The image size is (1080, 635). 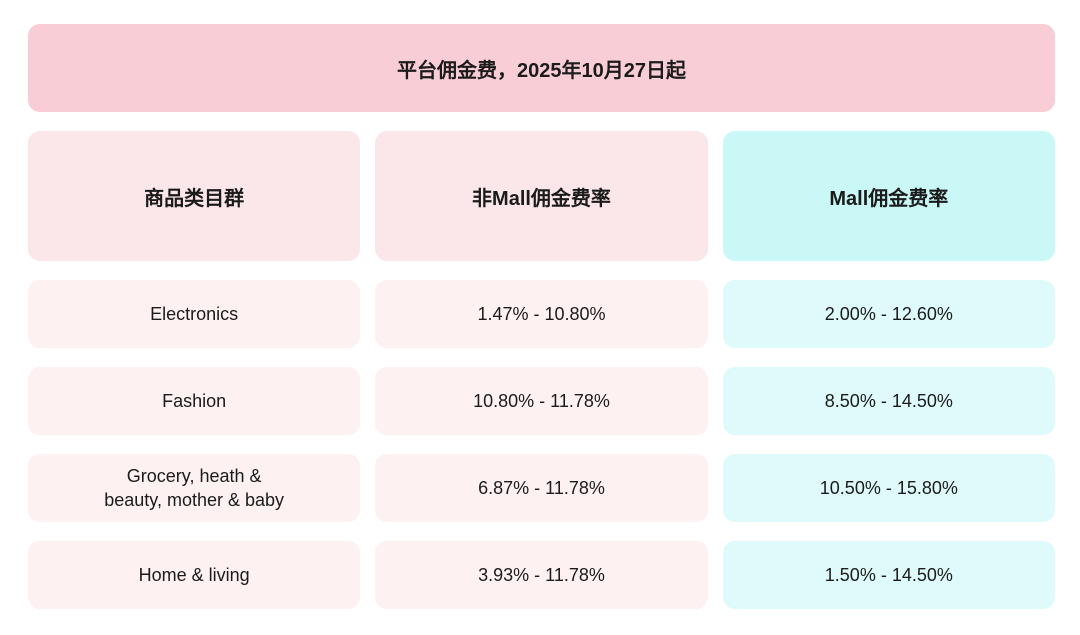 I want to click on category-label: Fashion, so click(x=194, y=400).